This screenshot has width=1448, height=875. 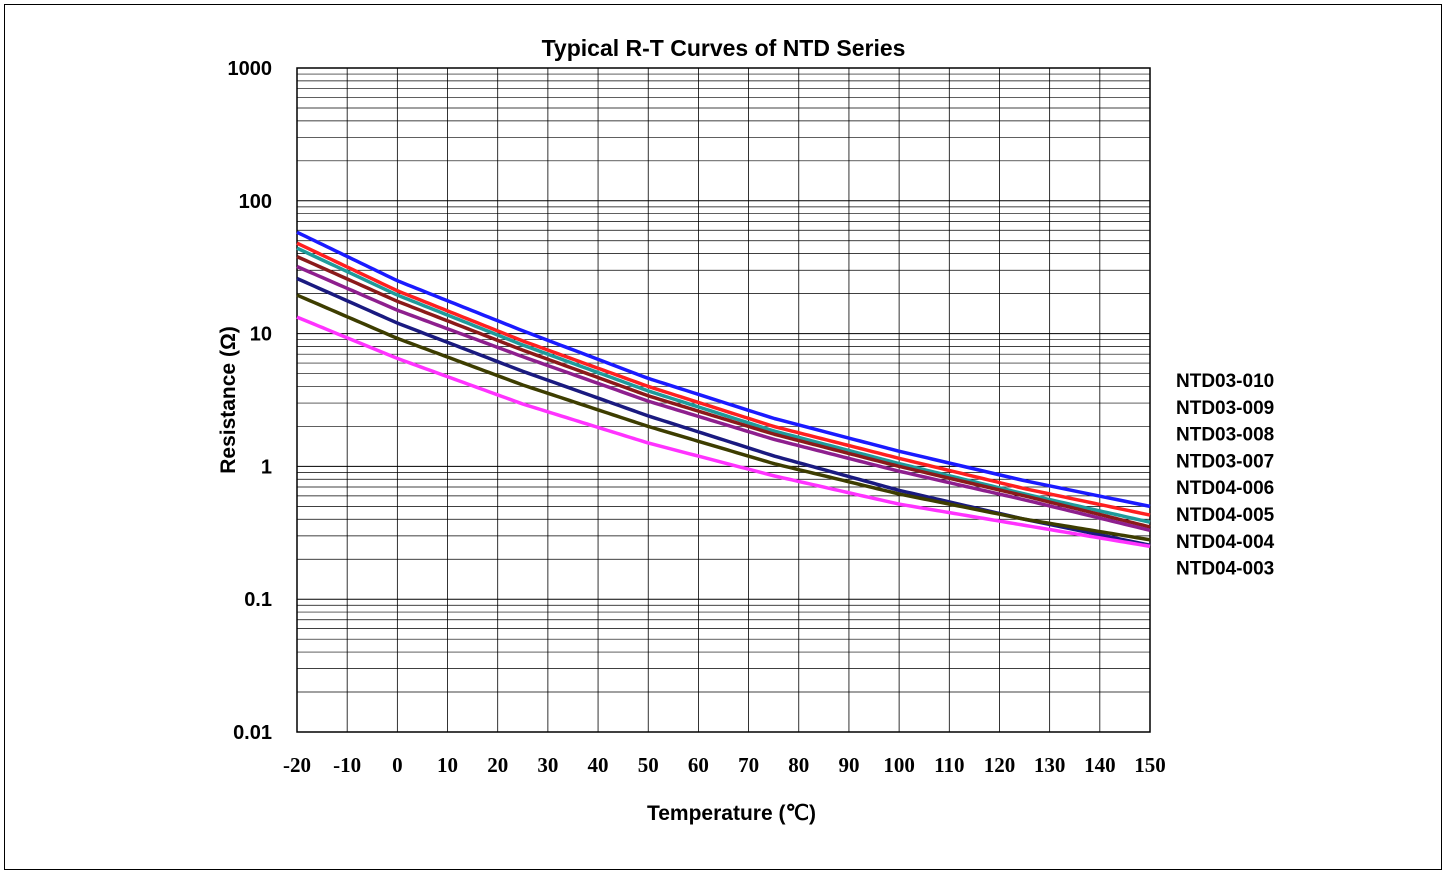 I want to click on legend-entry: NTD03-007, so click(x=1225, y=461).